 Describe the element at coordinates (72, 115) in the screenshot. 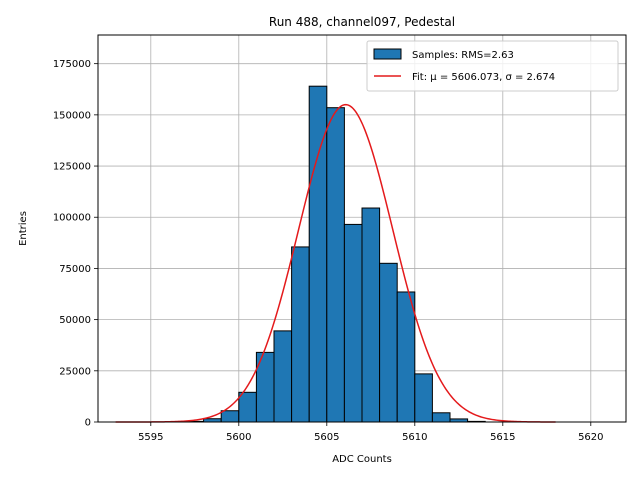

I see `y-tick-label: 150000` at that location.